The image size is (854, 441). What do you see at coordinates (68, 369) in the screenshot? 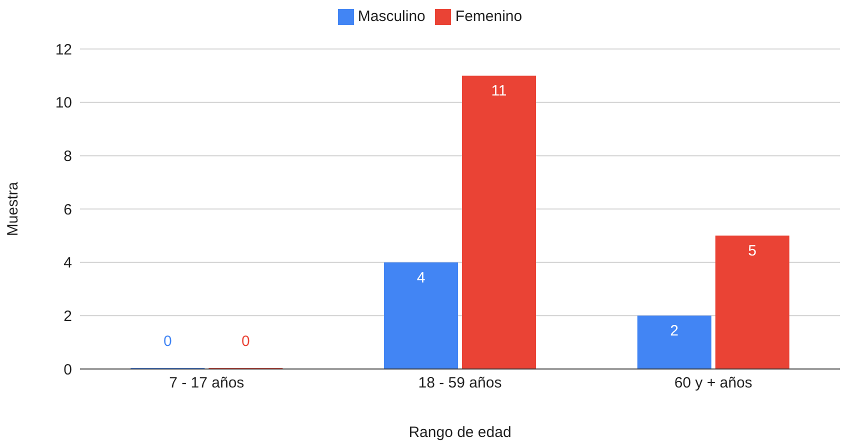
I see `y-tick-label: 0` at bounding box center [68, 369].